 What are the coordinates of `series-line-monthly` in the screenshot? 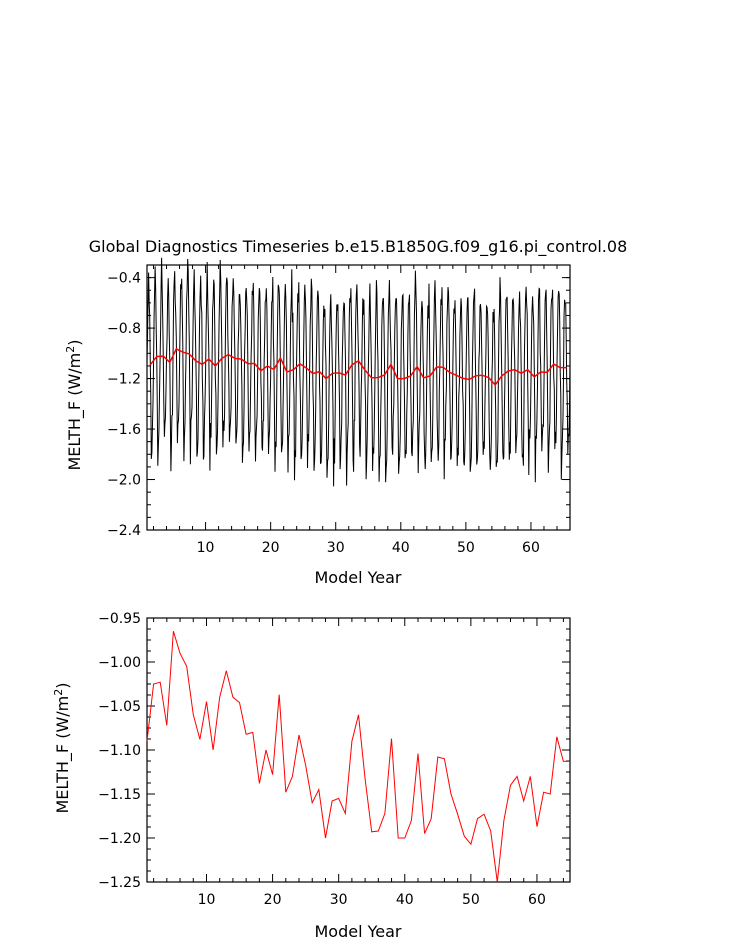 It's located at (358, 372).